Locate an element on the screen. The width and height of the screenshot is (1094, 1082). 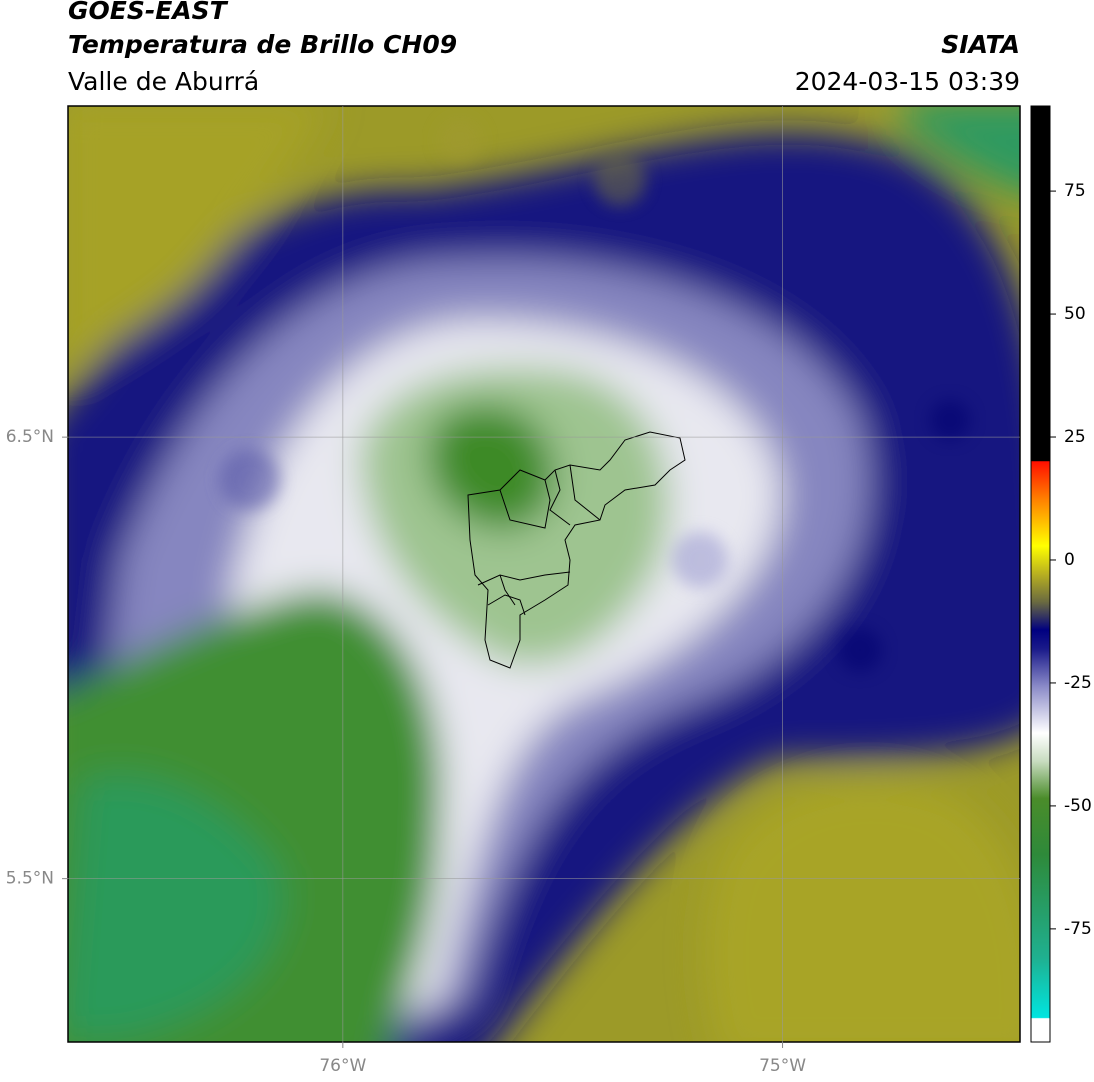
source: SIATA is located at coordinates (980, 44).